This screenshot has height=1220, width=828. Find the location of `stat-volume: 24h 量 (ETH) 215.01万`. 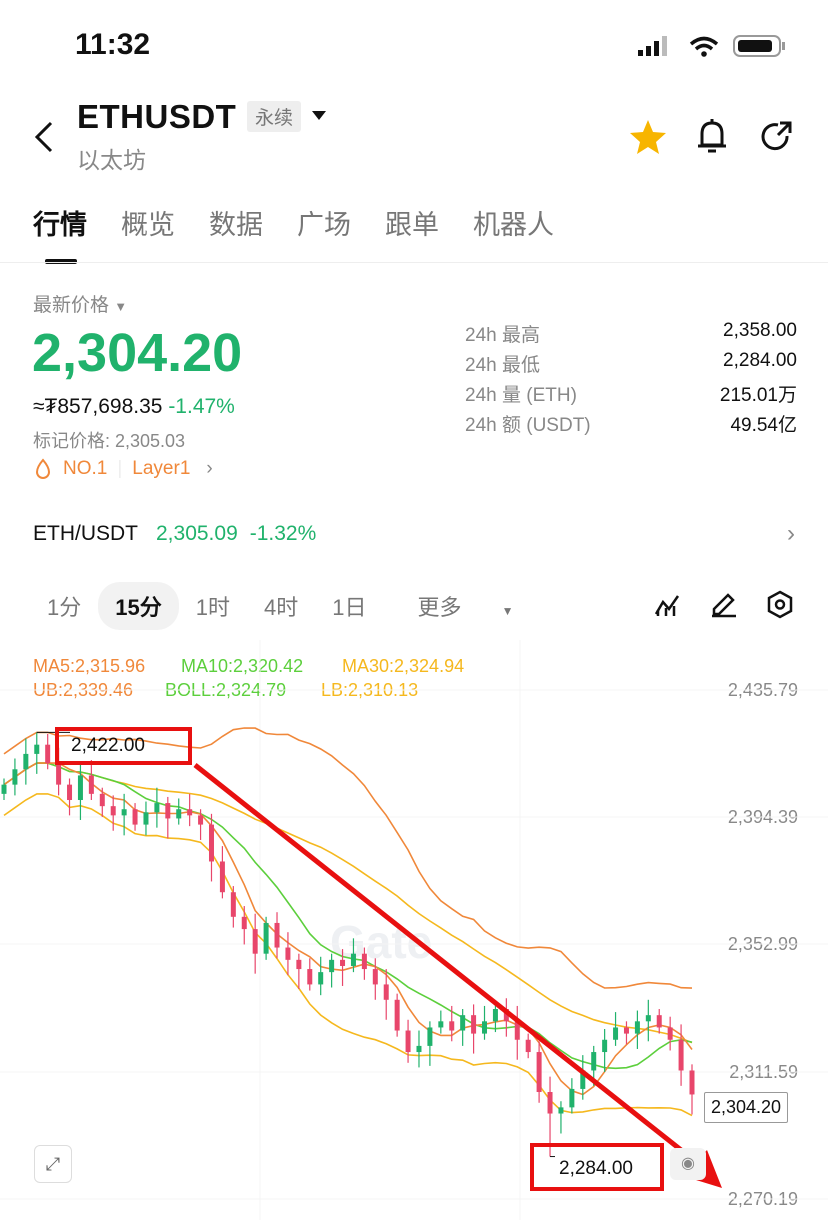

stat-volume: 24h 量 (ETH) 215.01万 is located at coordinates (631, 393).